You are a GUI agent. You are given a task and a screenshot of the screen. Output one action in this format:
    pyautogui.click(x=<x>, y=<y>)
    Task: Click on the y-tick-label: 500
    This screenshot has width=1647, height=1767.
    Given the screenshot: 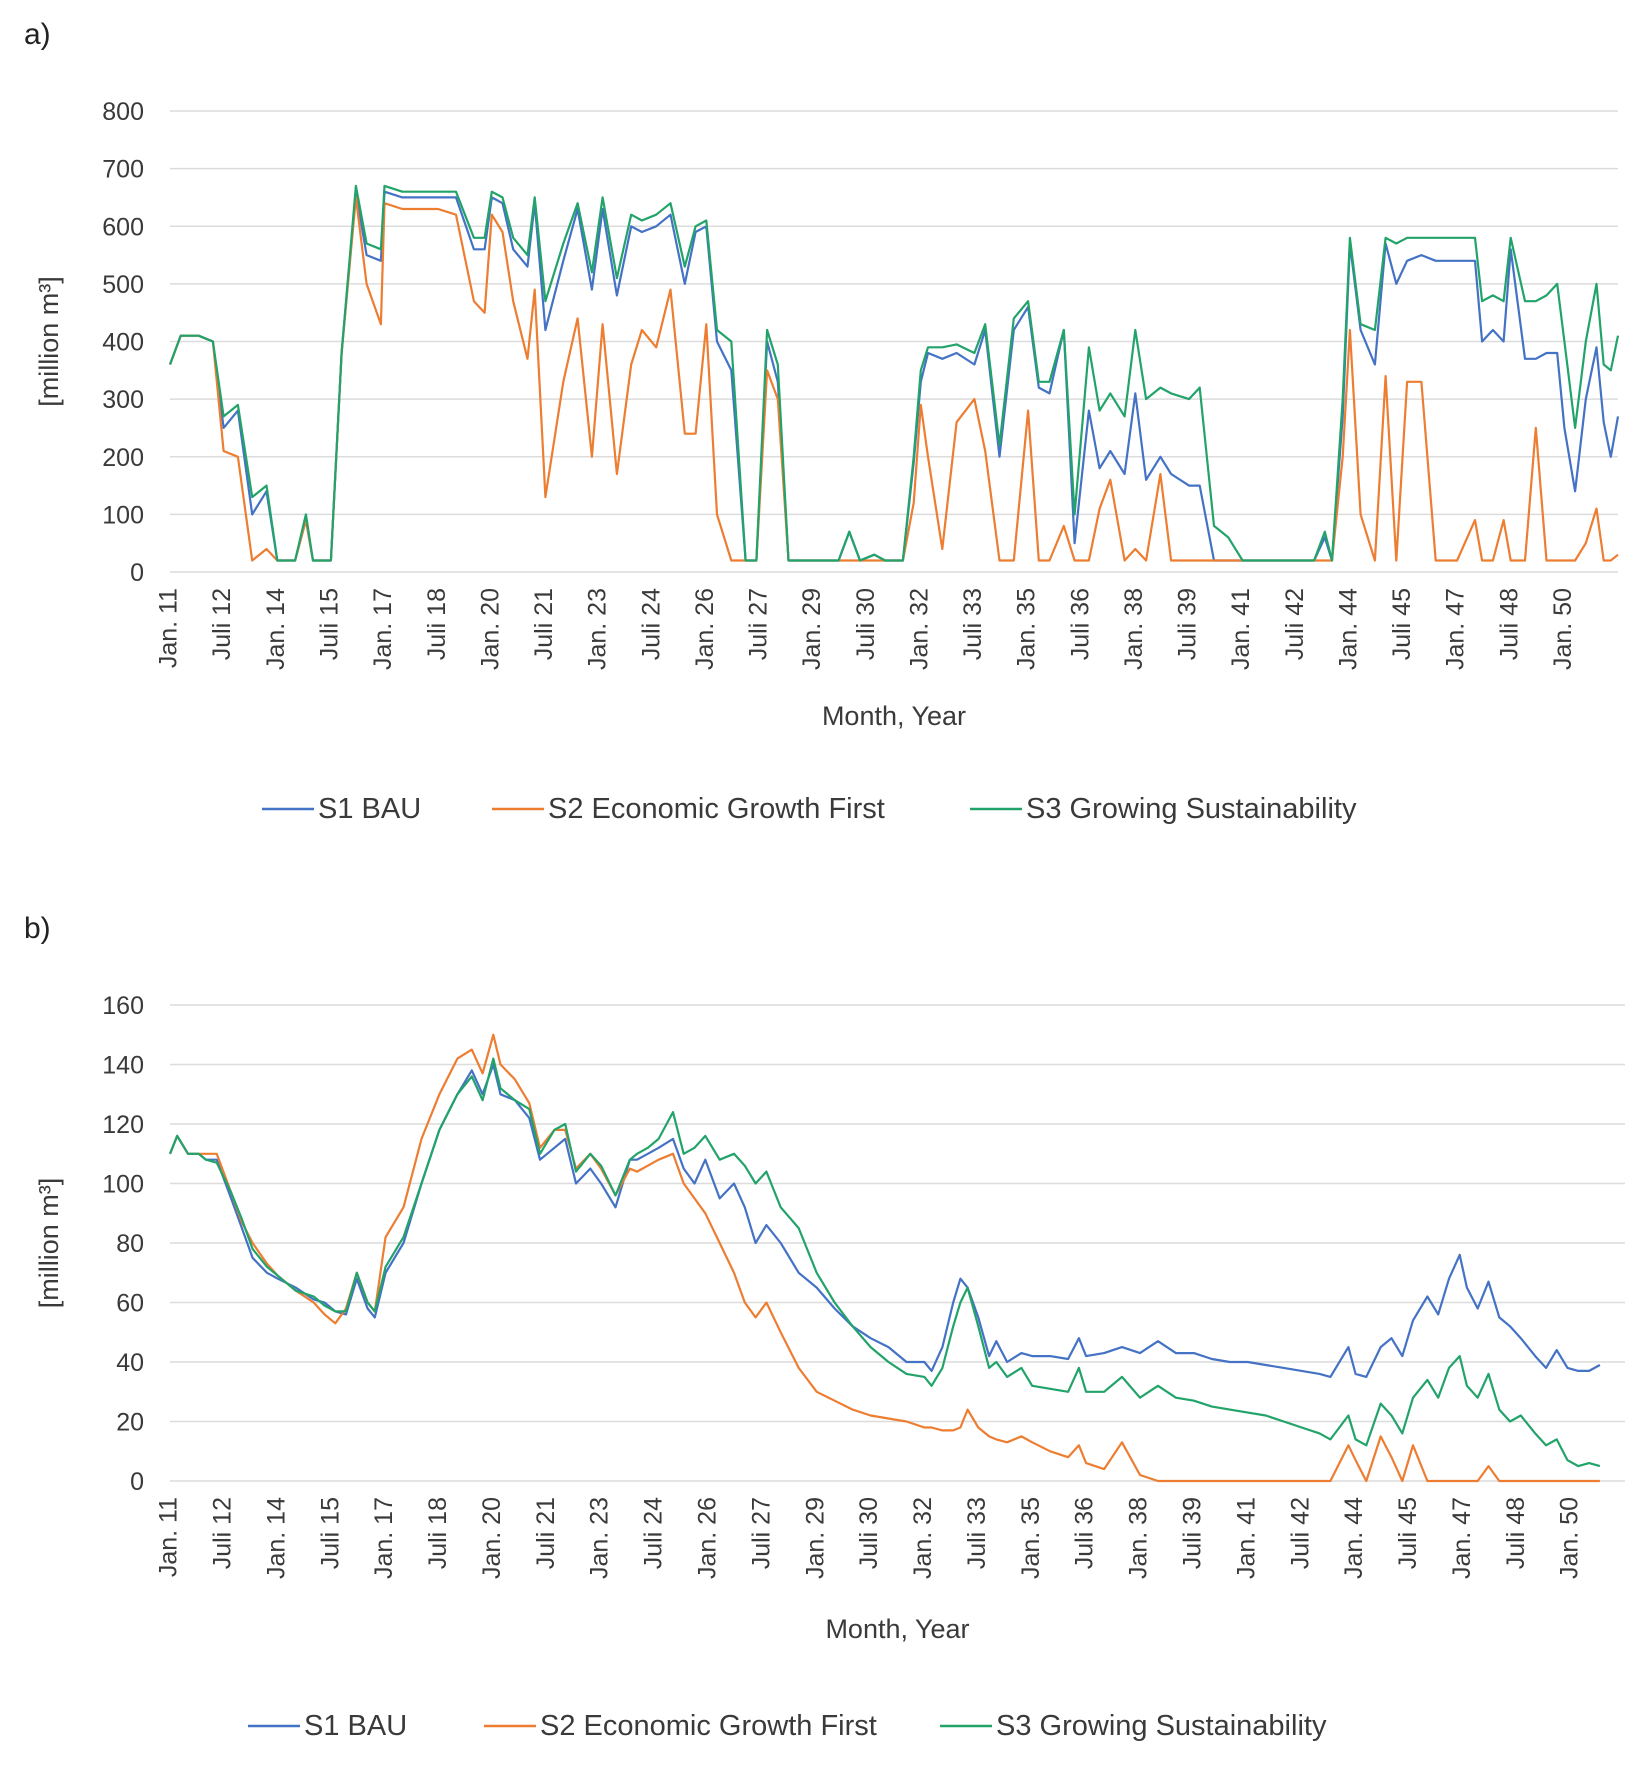 What is the action you would take?
    pyautogui.click(x=123, y=285)
    